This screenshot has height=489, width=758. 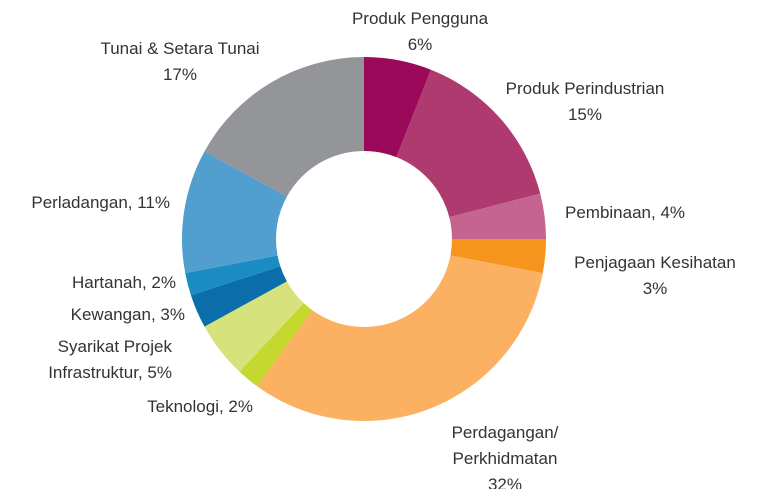 I want to click on value-label: 15%, so click(x=585, y=114).